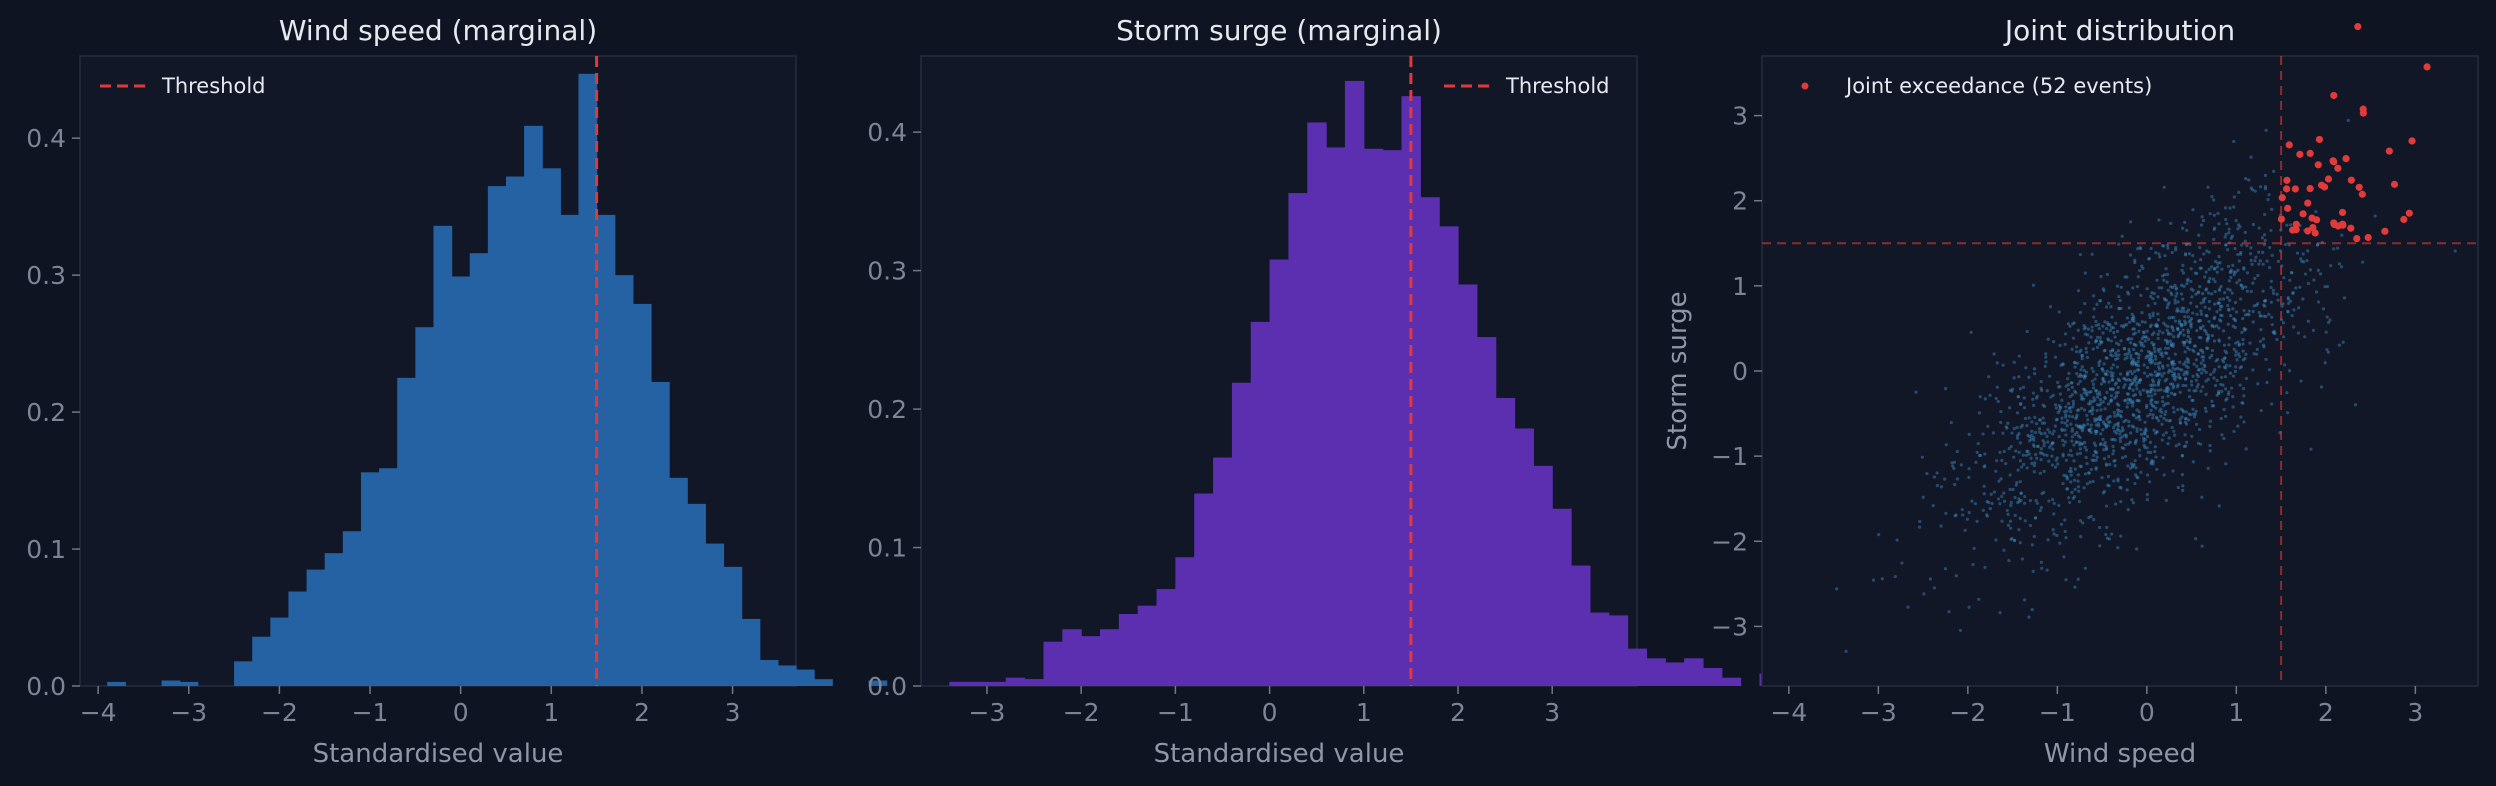 This screenshot has width=2496, height=786. Describe the element at coordinates (887, 409) in the screenshot. I see `storm-surge-y-tick-label: 0.2` at that location.